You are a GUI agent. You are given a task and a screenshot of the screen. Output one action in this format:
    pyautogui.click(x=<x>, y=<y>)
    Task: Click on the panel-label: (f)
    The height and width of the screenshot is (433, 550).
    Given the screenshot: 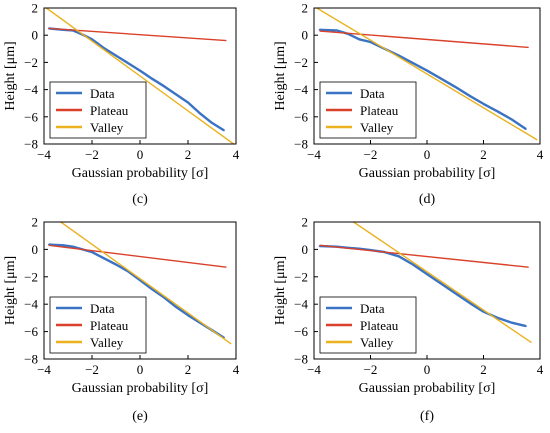 What is the action you would take?
    pyautogui.click(x=427, y=416)
    